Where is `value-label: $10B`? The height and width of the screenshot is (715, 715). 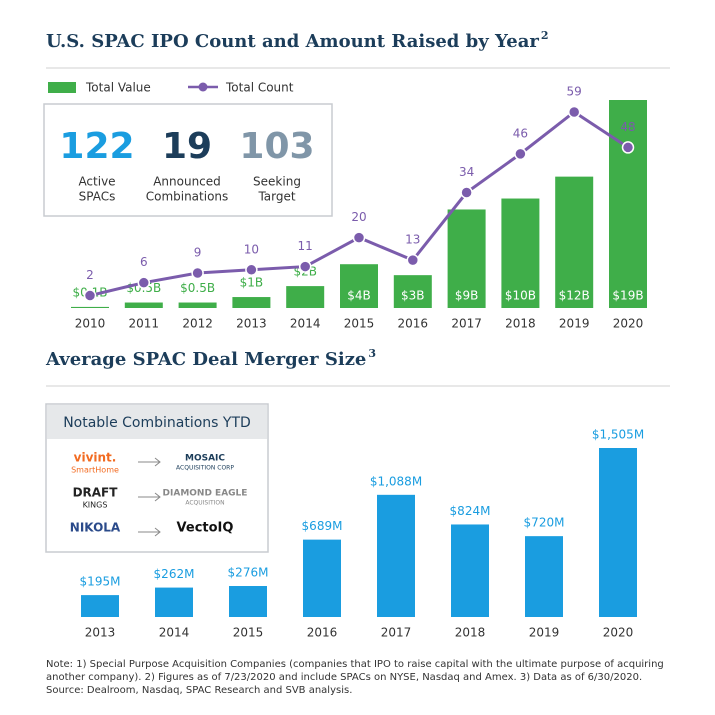
value-label: $10B is located at coordinates (520, 296).